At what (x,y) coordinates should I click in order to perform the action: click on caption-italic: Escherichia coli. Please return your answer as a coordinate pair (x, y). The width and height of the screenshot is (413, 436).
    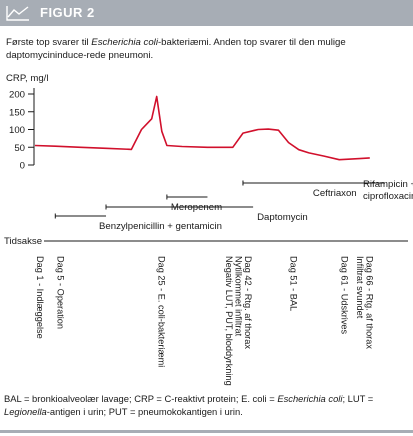
    Looking at the image, I should click on (124, 42).